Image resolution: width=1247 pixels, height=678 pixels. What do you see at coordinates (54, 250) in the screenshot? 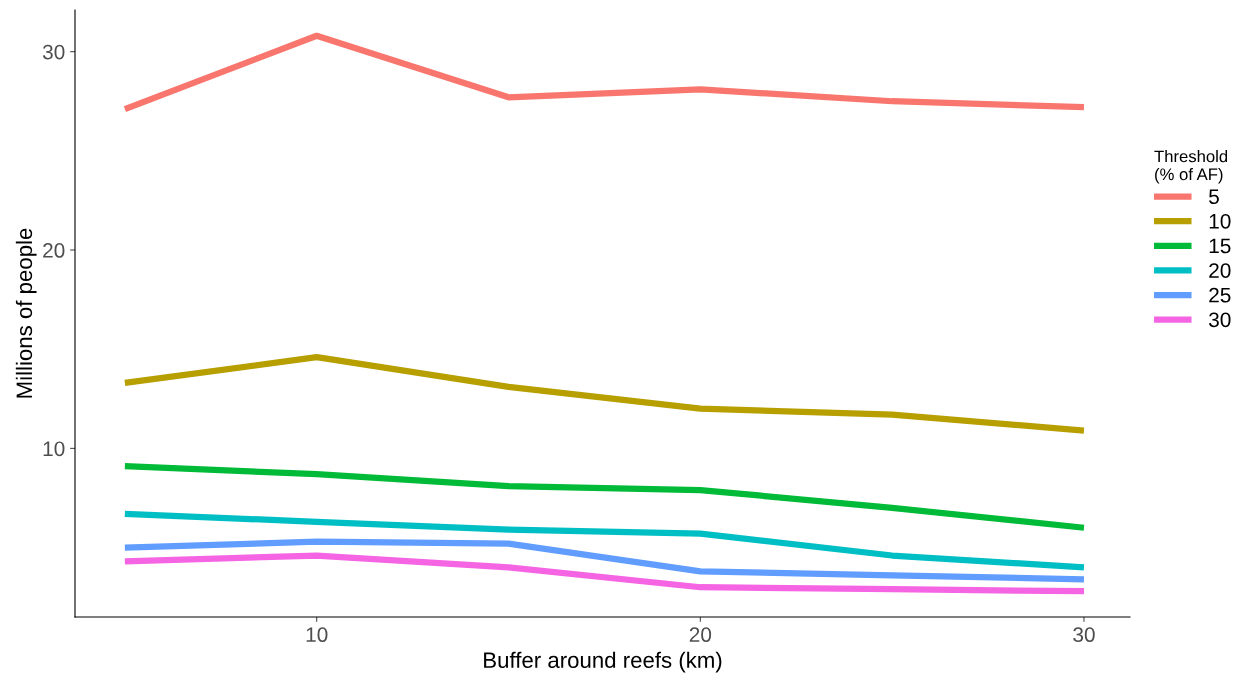
I see `y-tick-label: 20` at bounding box center [54, 250].